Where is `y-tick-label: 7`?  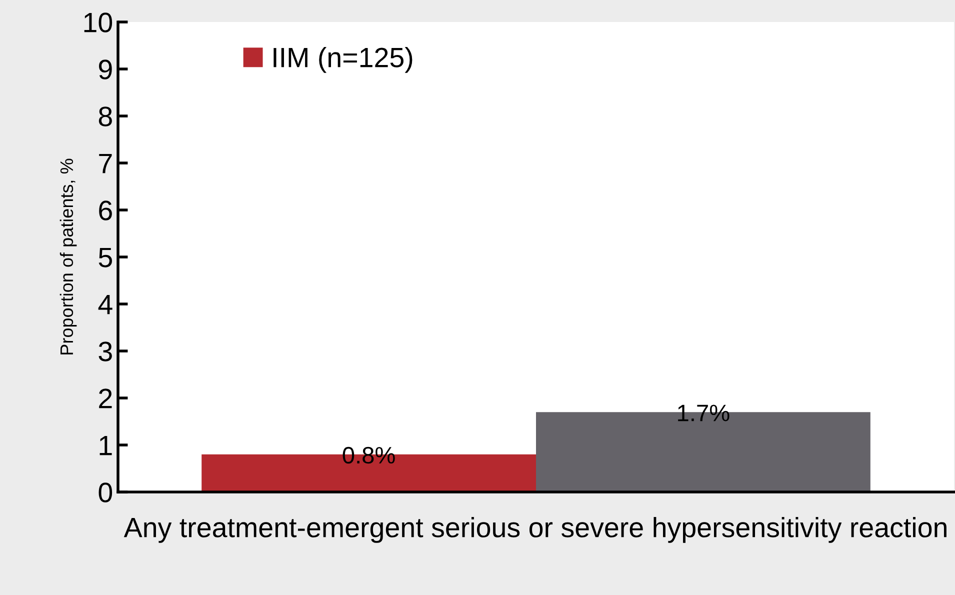 y-tick-label: 7 is located at coordinates (105, 164).